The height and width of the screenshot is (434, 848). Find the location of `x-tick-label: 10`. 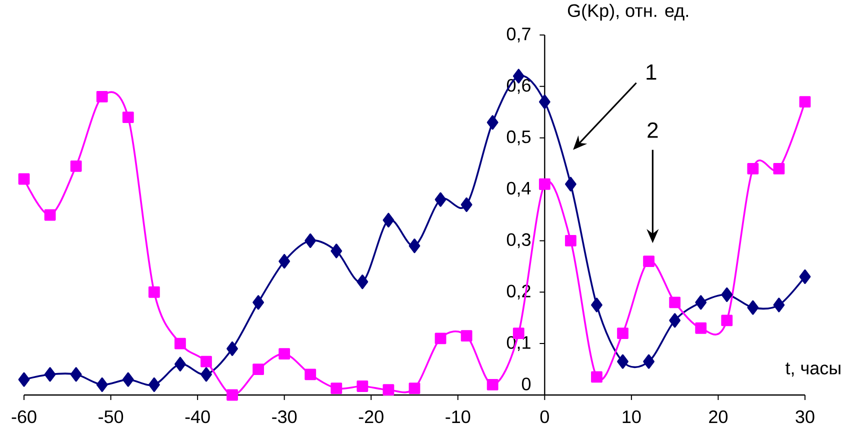

x-tick-label: 10 is located at coordinates (631, 417).